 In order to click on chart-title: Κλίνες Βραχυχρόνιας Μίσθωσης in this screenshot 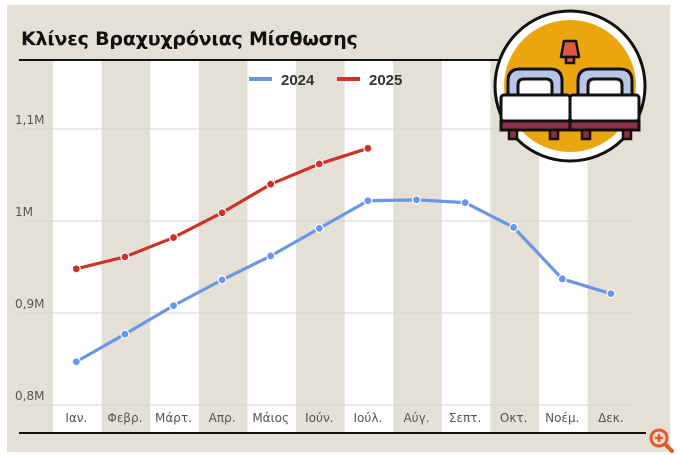, I will do `click(189, 39)`.